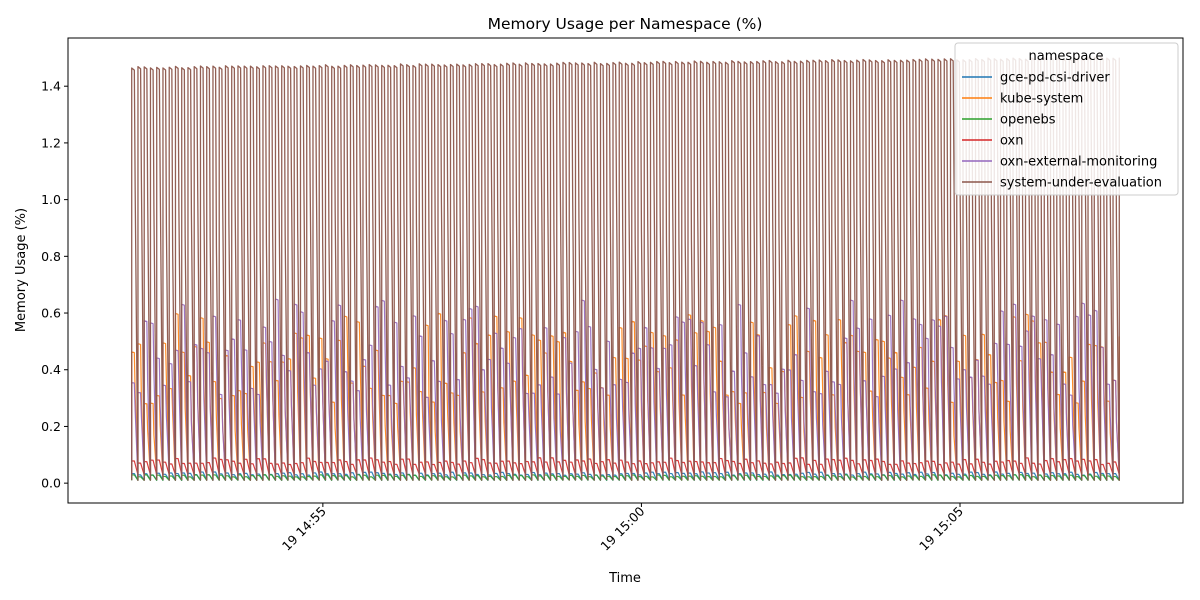  I want to click on y-tick-label: 1.0, so click(51, 199).